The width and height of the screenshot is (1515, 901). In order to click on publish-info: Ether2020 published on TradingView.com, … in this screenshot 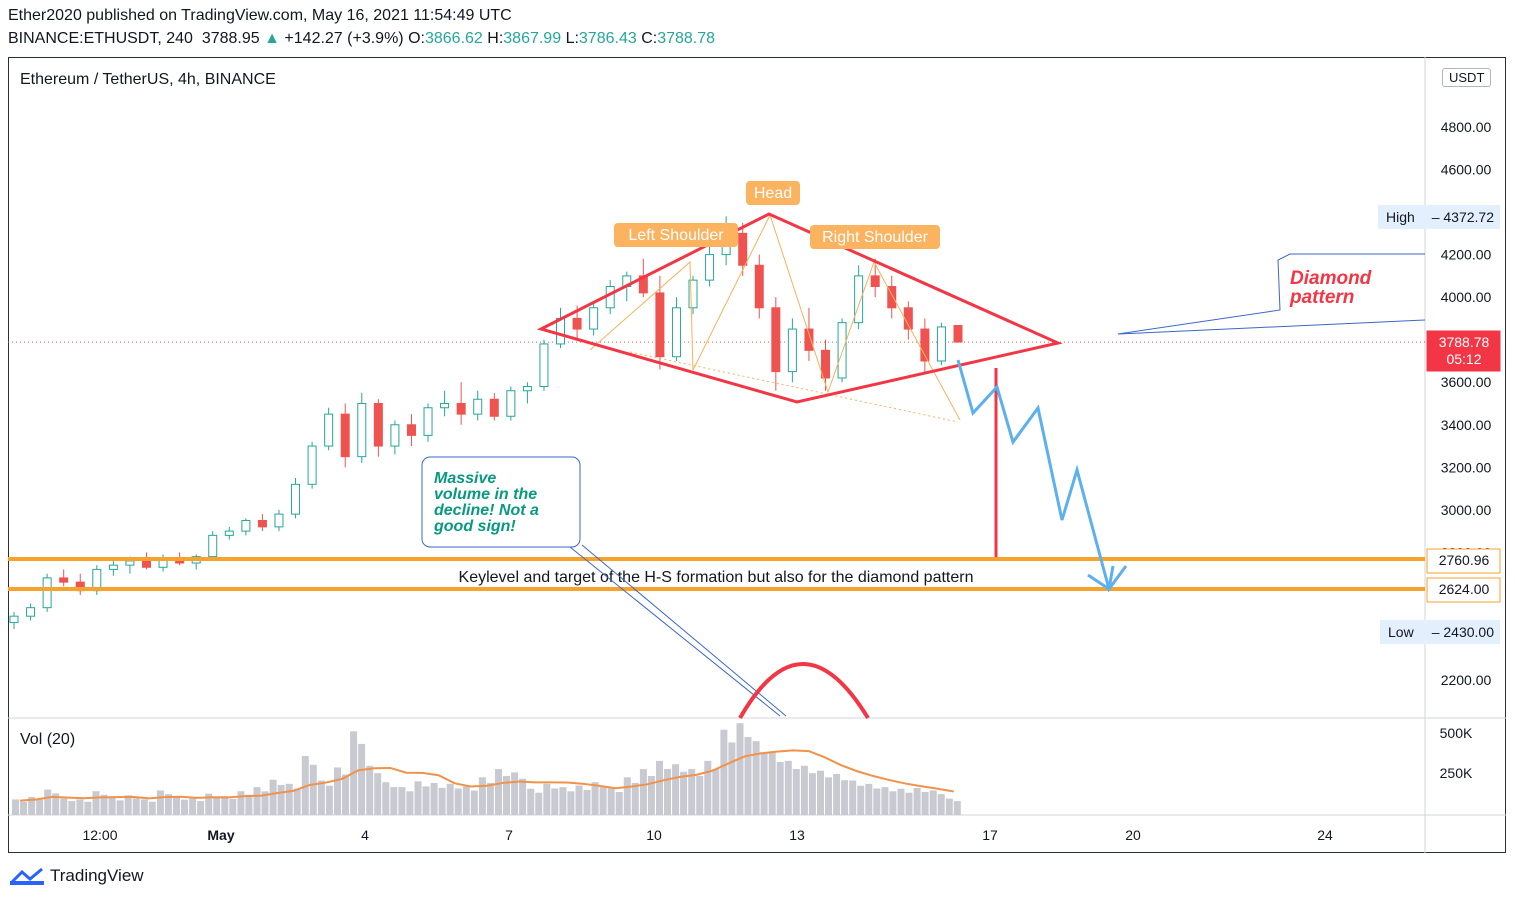, I will do `click(260, 15)`.